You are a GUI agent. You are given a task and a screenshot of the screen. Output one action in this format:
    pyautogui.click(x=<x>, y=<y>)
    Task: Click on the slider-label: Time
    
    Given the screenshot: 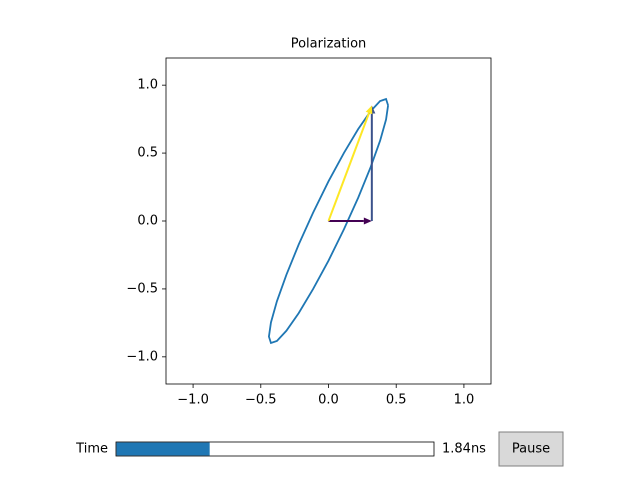 What is the action you would take?
    pyautogui.click(x=91, y=449)
    